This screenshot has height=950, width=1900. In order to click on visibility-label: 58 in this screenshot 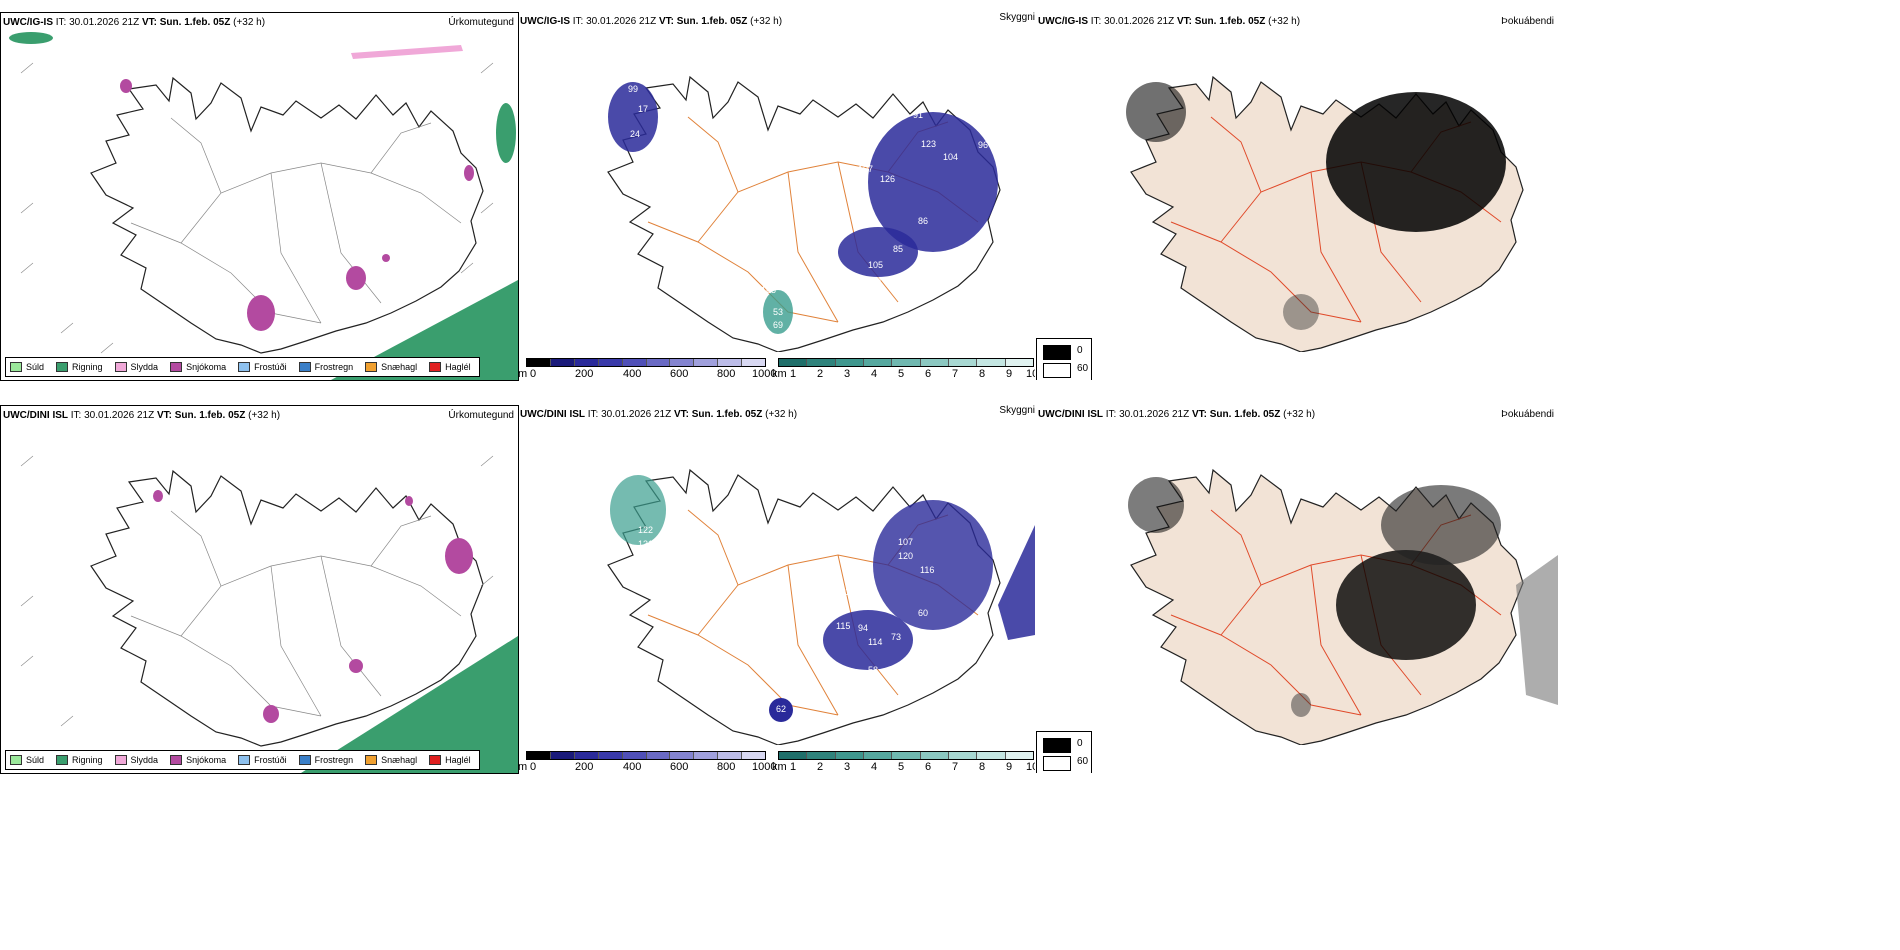, I will do `click(873, 670)`.